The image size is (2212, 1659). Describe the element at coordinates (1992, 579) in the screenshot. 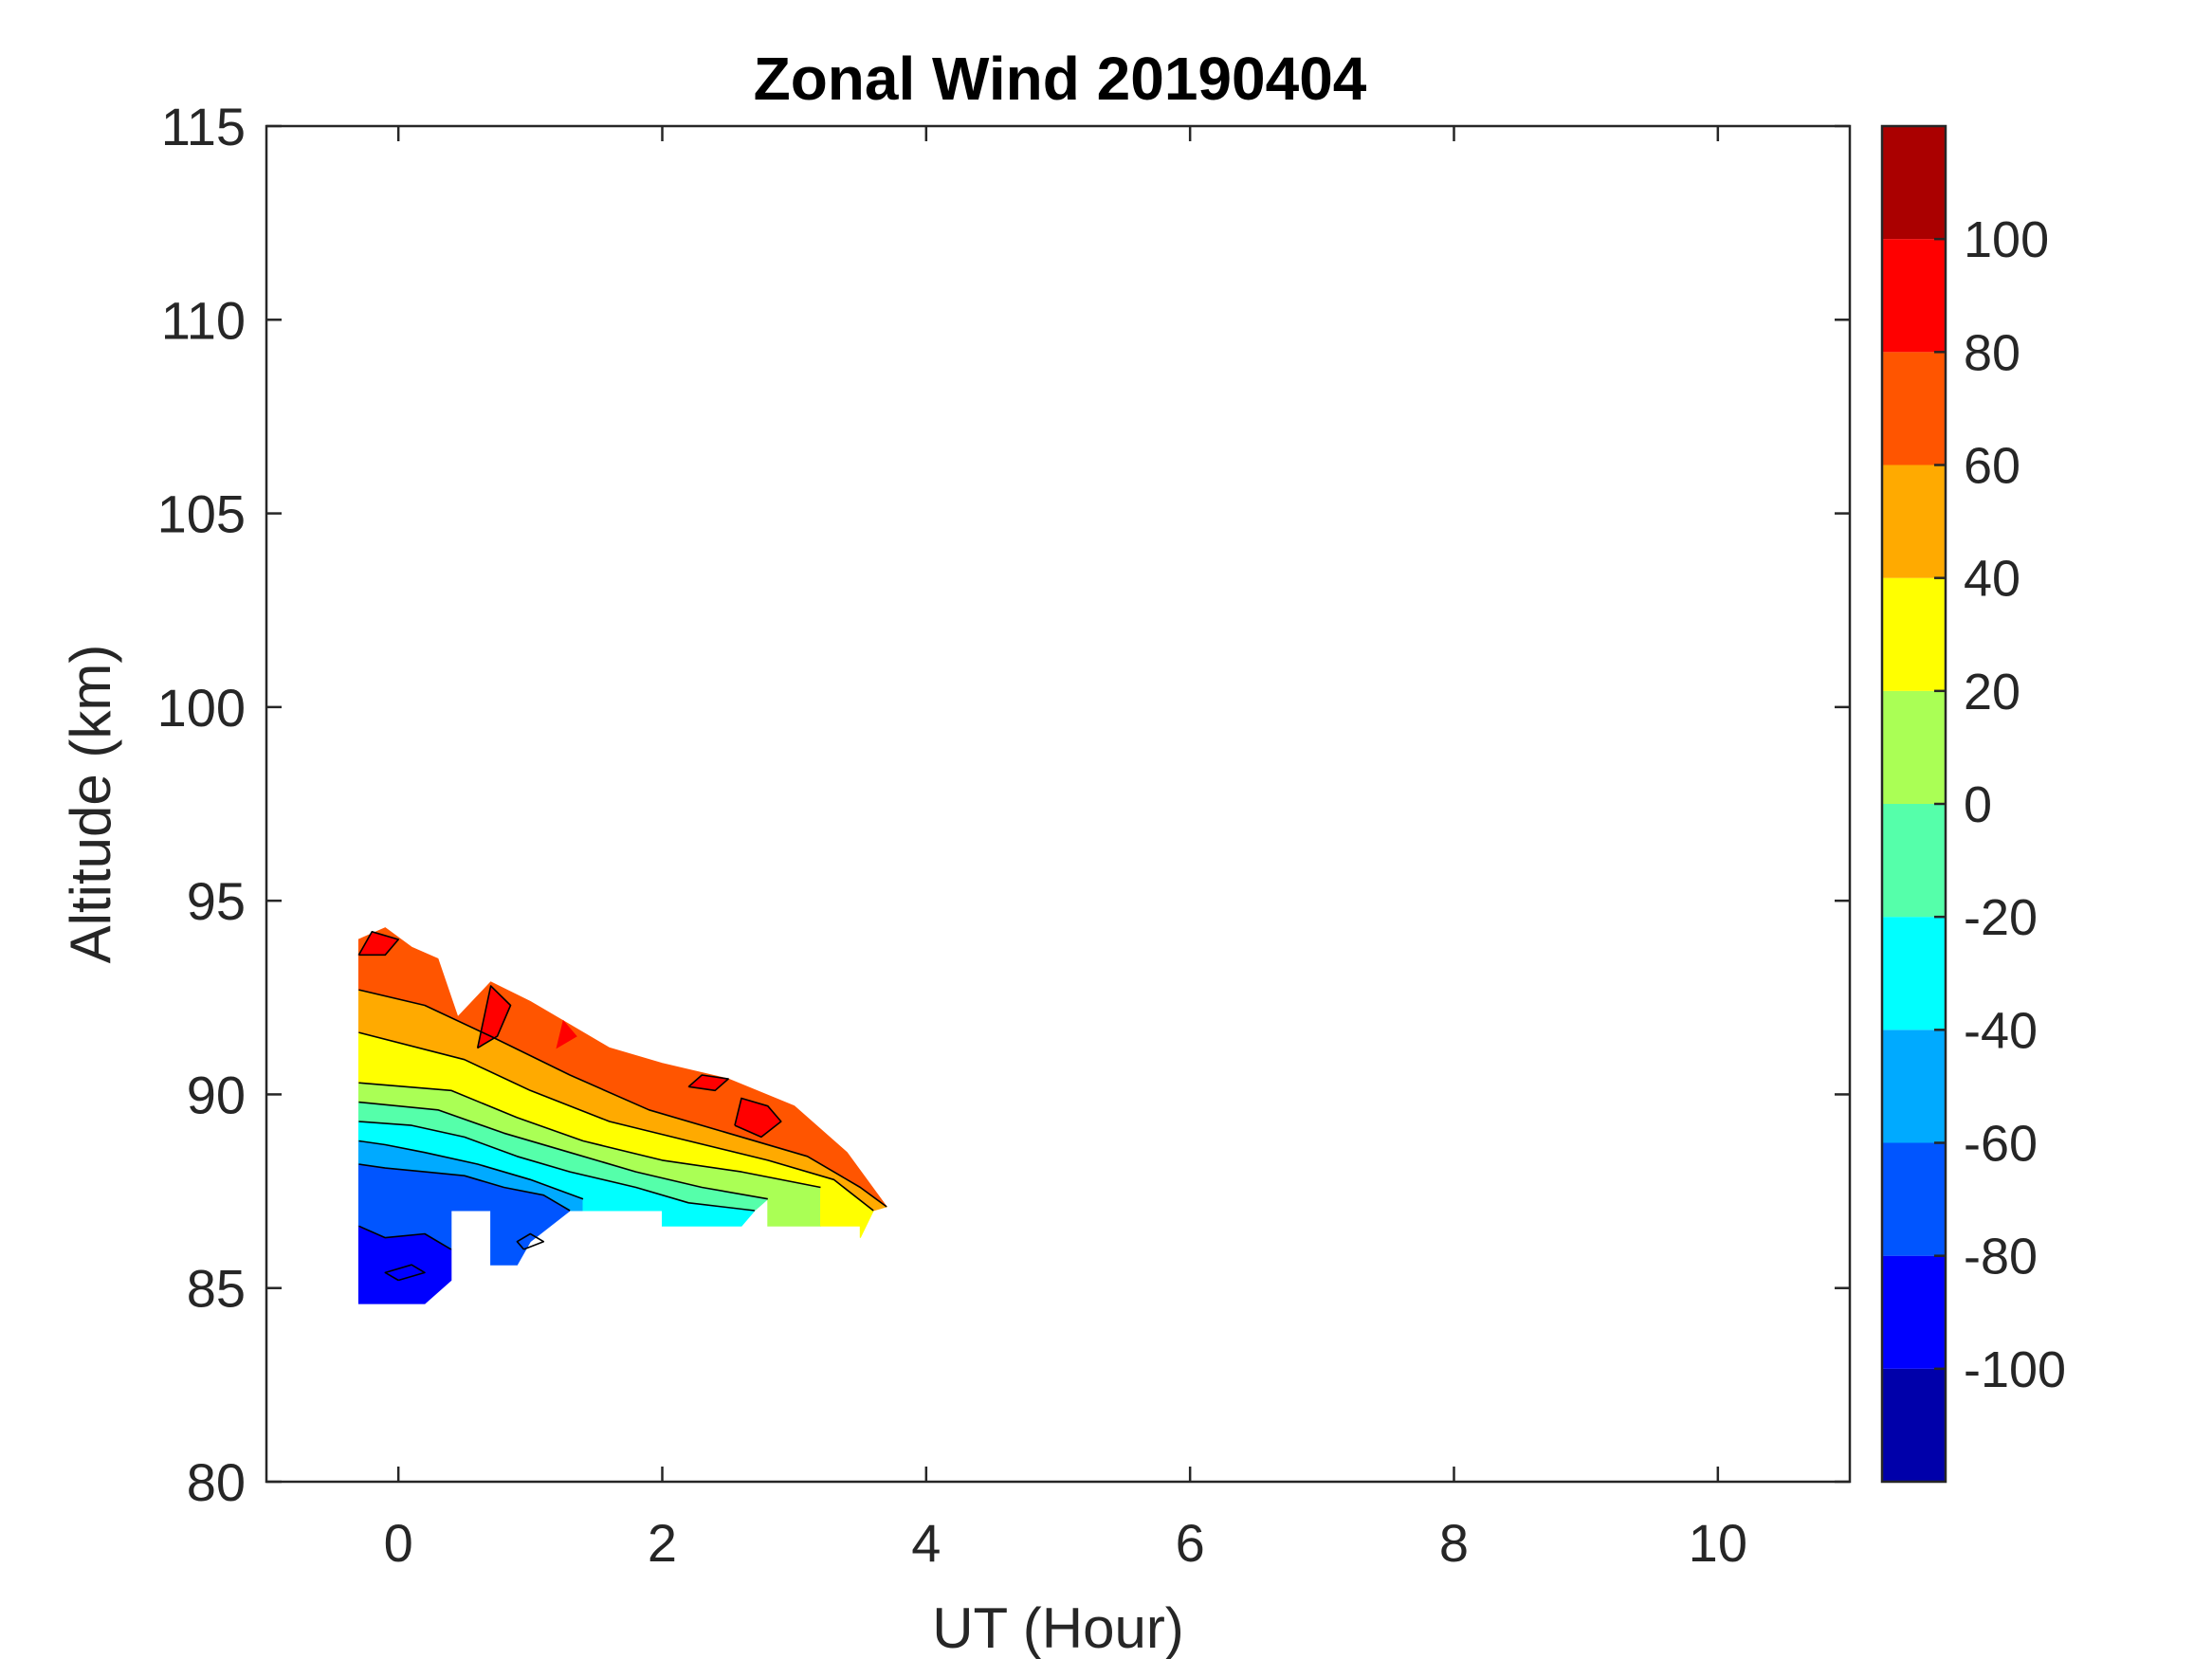

I see `colorbar-tick-label: 40` at that location.